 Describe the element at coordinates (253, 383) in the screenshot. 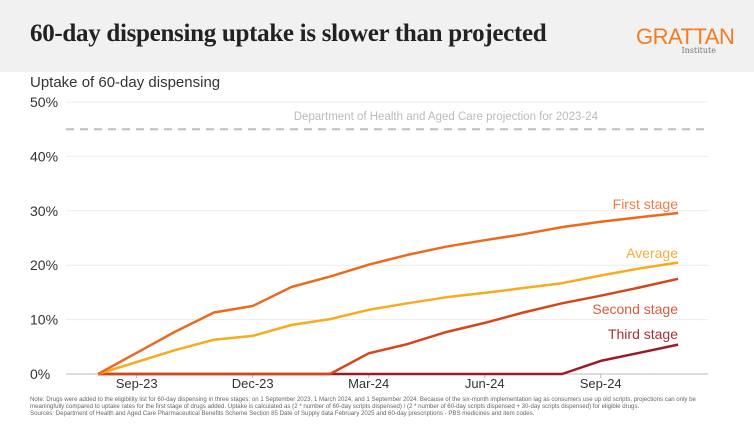

I see `x-tick-label: Dec-23` at that location.